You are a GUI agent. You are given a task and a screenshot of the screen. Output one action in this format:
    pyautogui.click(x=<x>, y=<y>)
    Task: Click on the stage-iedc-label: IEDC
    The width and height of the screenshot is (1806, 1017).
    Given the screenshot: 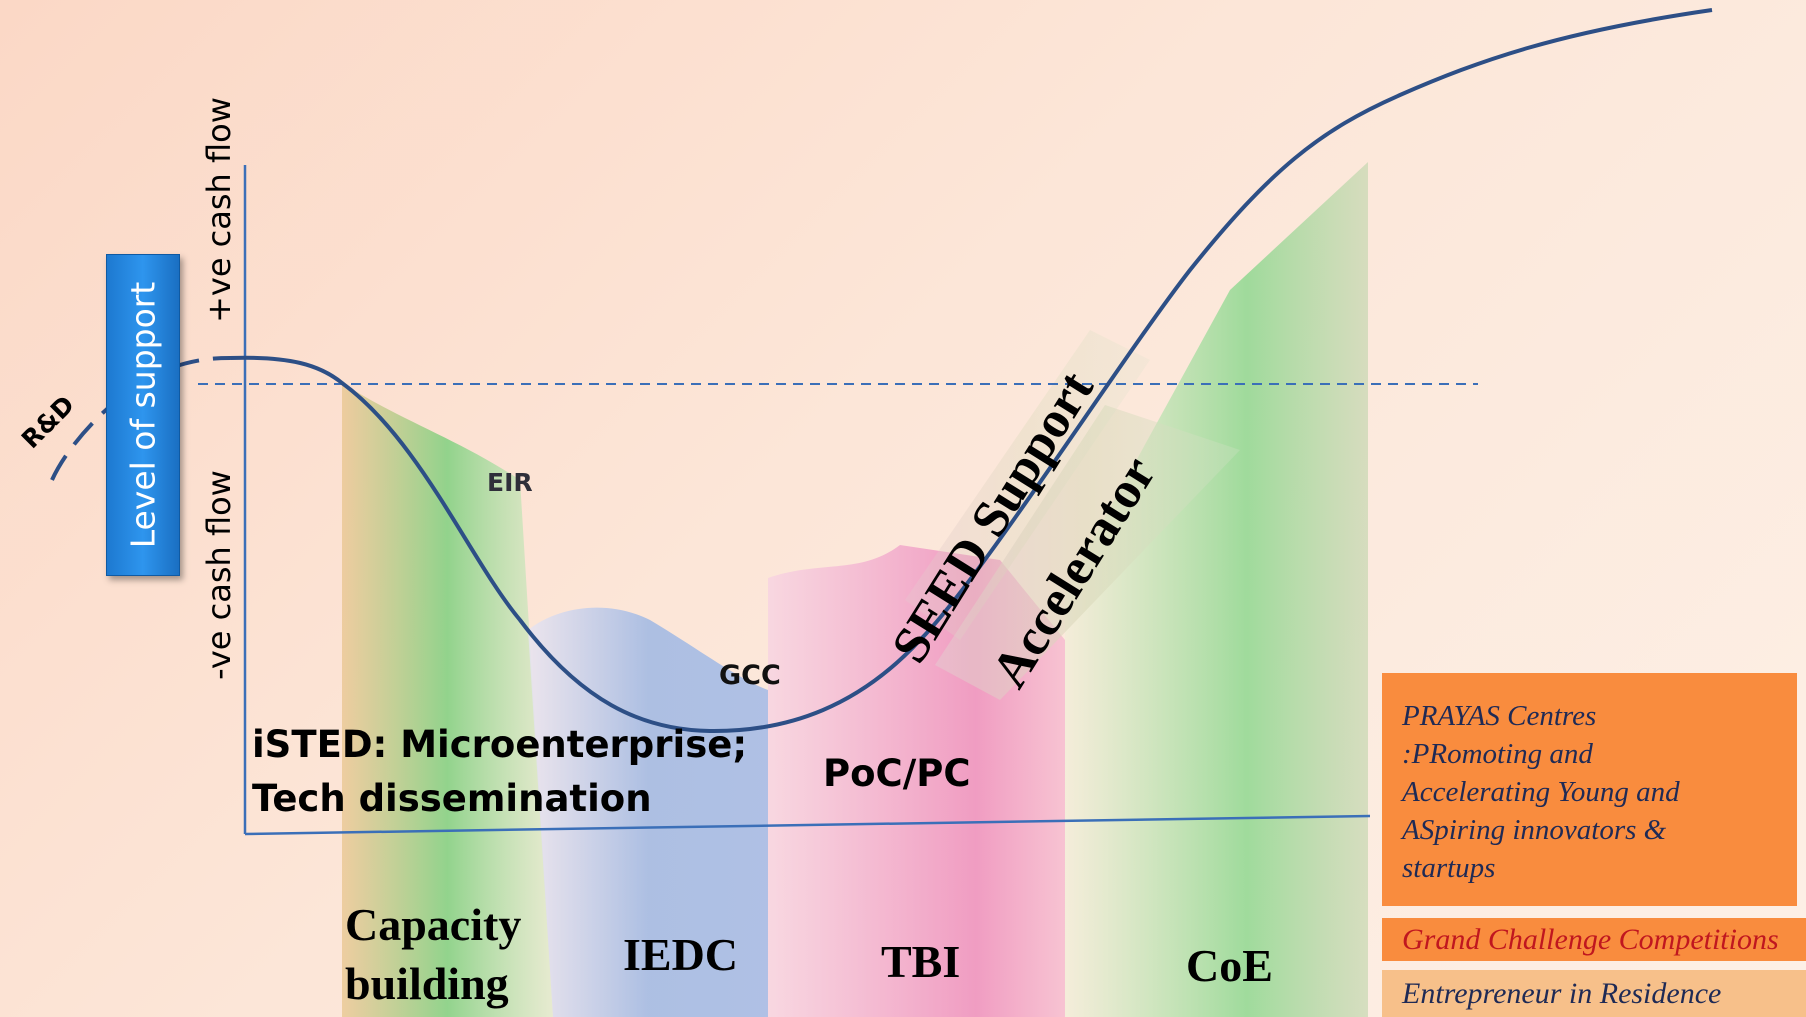 What is the action you would take?
    pyautogui.click(x=680, y=954)
    